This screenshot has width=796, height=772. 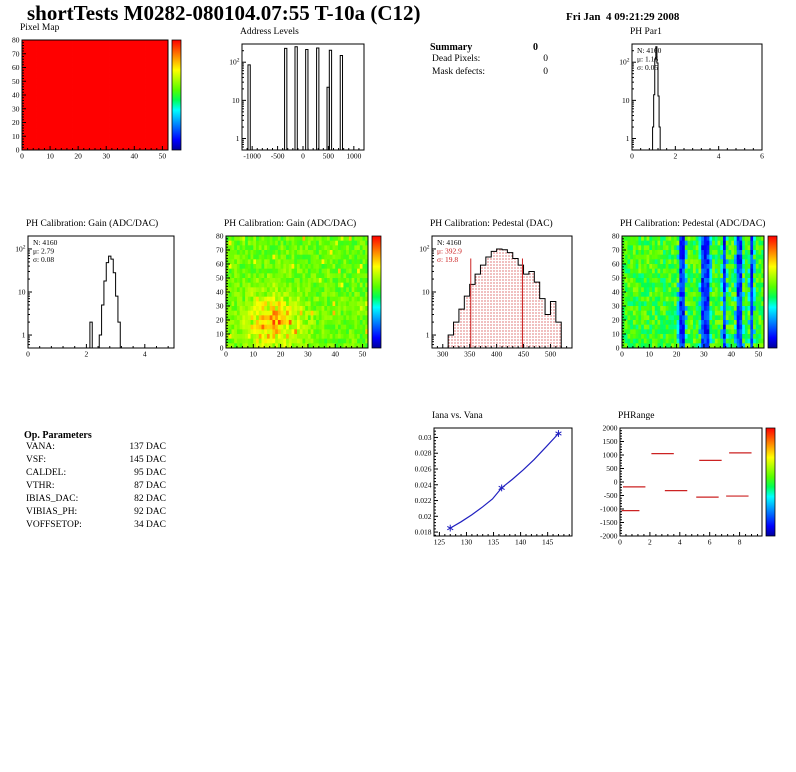 What do you see at coordinates (54, 525) in the screenshot?
I see `op-param-label: VOFFSETOP:` at bounding box center [54, 525].